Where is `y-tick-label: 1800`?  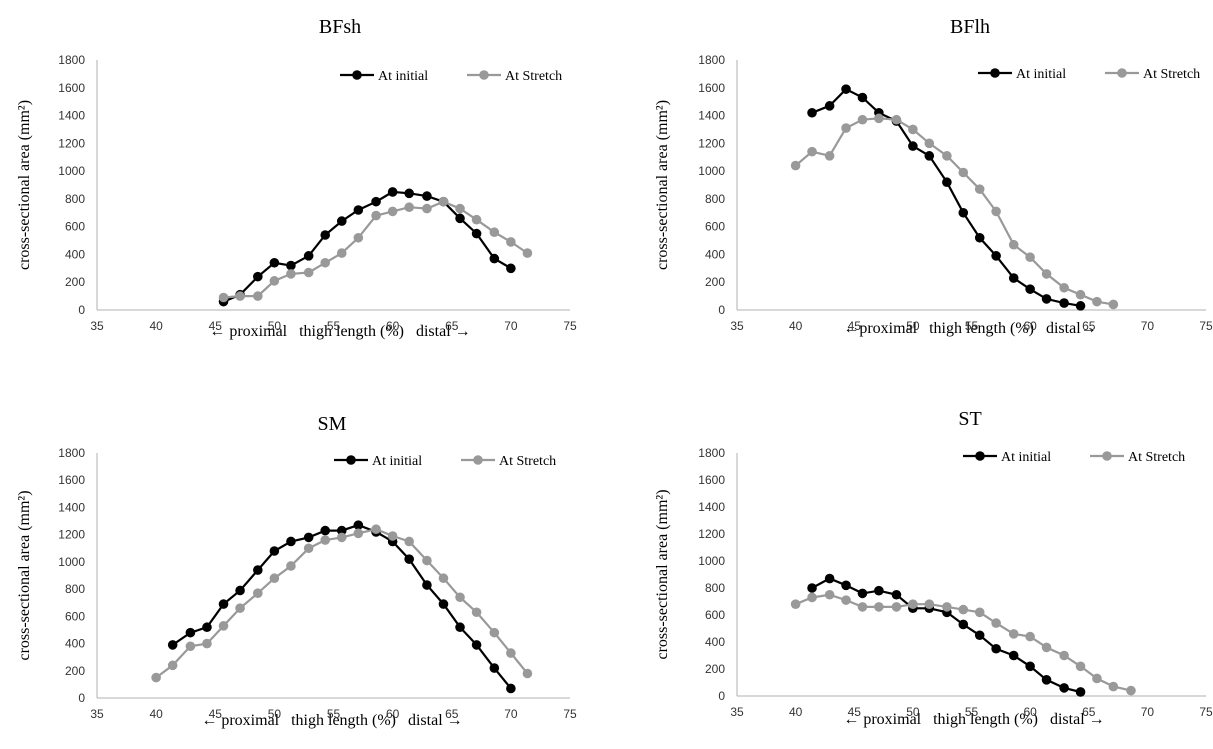
y-tick-label: 1800 is located at coordinates (71, 60).